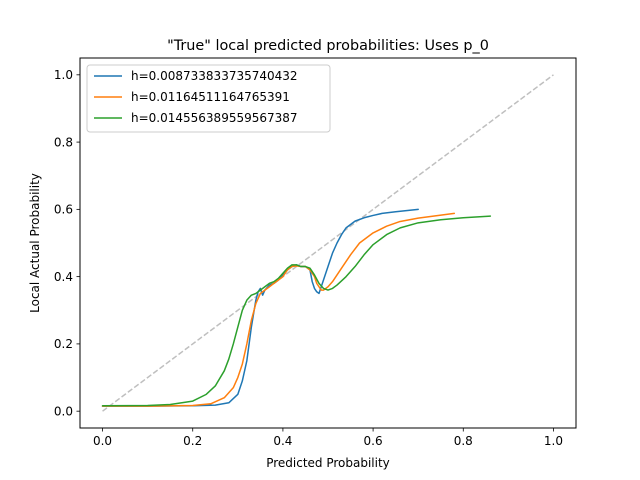 The height and width of the screenshot is (480, 640). Describe the element at coordinates (192, 441) in the screenshot. I see `x-tick-label: 0.2` at that location.